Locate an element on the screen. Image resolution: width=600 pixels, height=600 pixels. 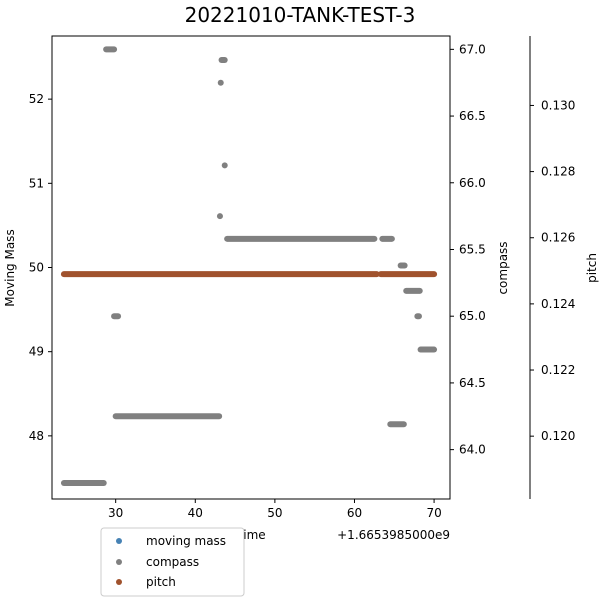
compass-tick-label: 66.5 is located at coordinates (472, 116).